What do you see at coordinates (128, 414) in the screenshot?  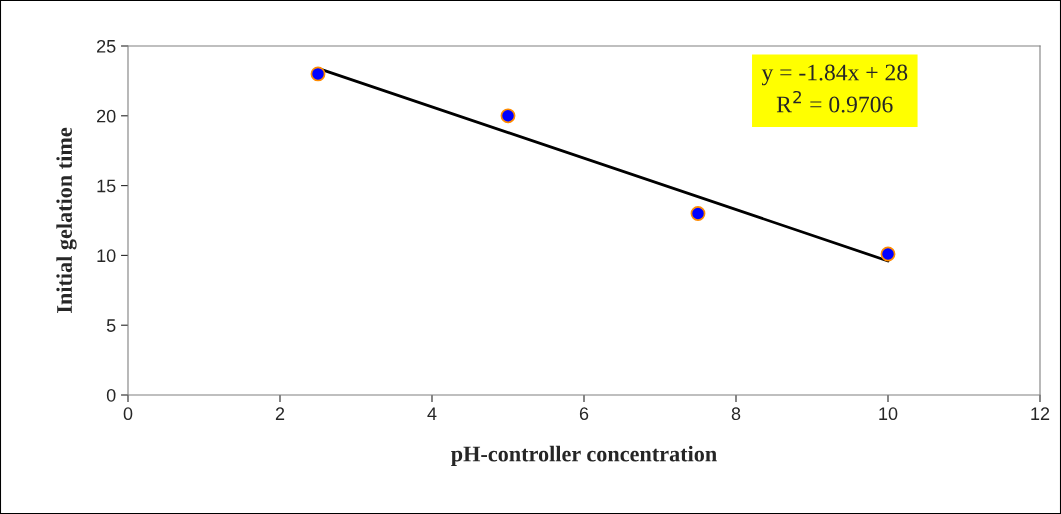 I see `x-tick-label: 0` at bounding box center [128, 414].